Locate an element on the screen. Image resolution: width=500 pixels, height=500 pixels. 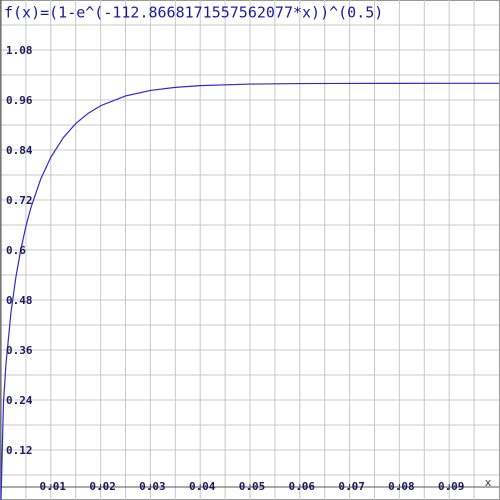
y-tick-label: 0.96 is located at coordinates (19, 100).